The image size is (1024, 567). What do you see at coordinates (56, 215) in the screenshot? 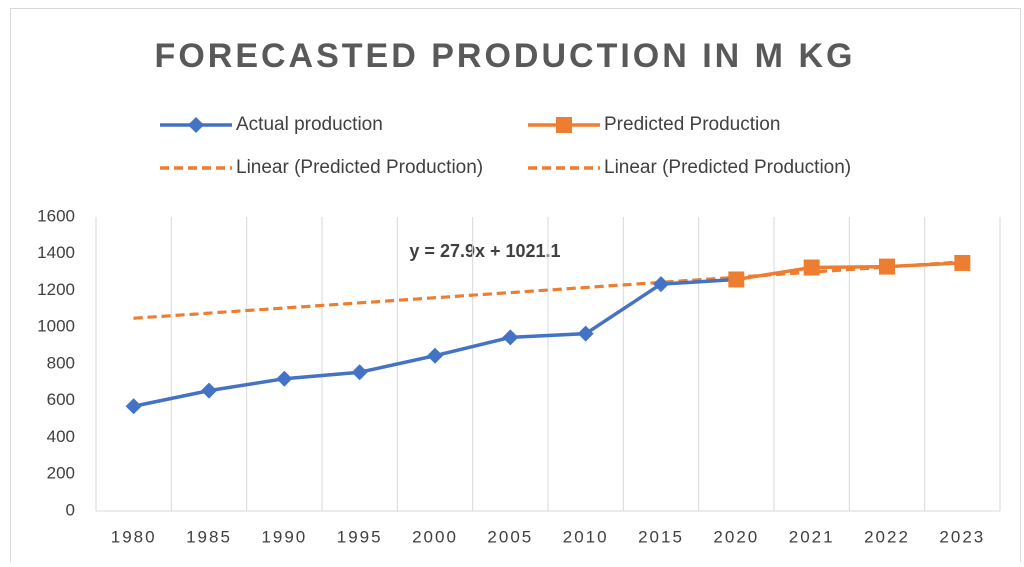
I see `y-tick-label: 1600` at bounding box center [56, 215].